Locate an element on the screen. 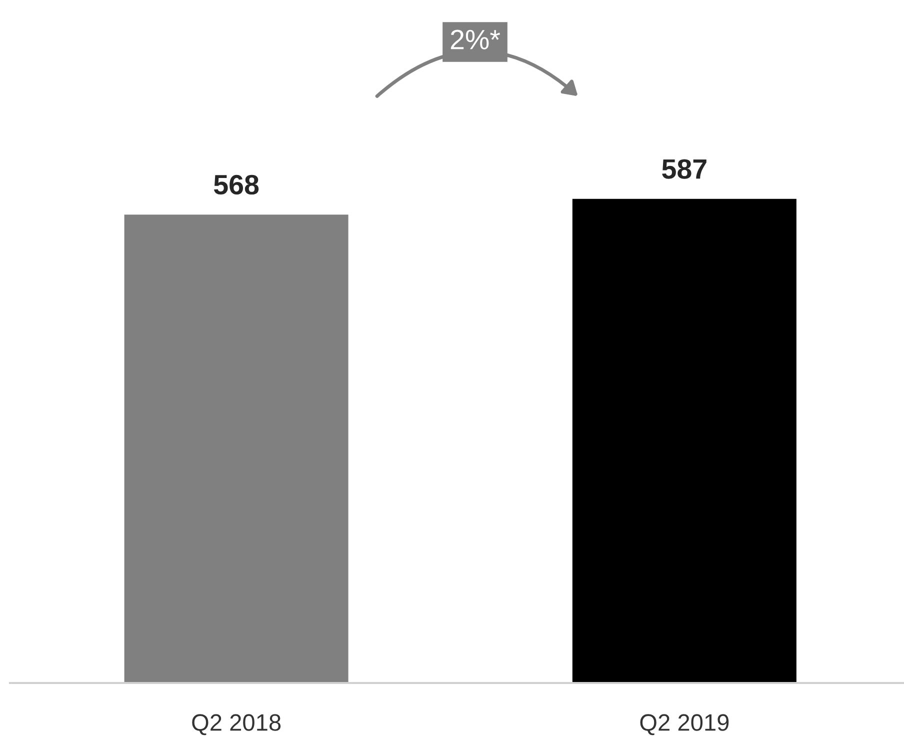 The height and width of the screenshot is (741, 904). data-label: 587 is located at coordinates (684, 169).